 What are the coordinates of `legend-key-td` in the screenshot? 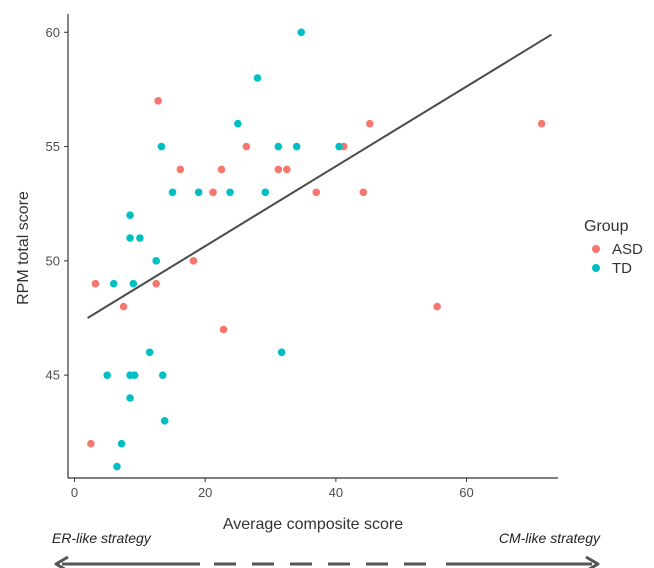 It's located at (596, 268).